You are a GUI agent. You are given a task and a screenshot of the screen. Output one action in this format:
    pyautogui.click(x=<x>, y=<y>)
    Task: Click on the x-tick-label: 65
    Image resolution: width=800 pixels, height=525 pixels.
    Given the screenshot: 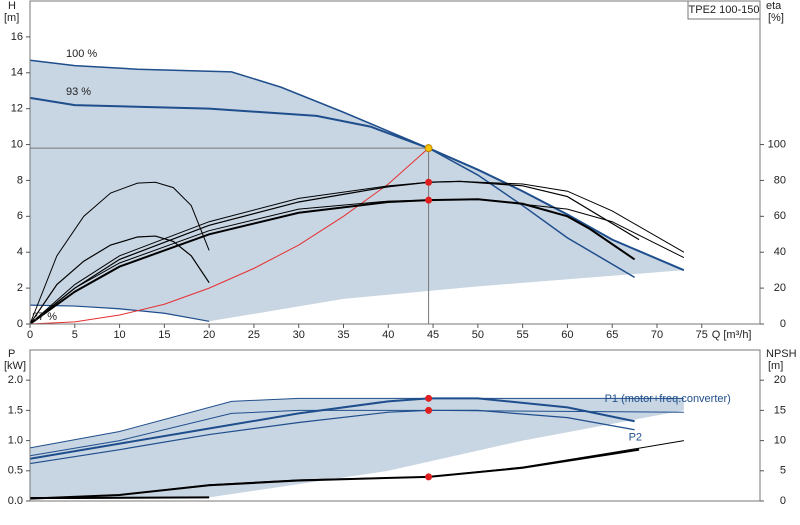 What is the action you would take?
    pyautogui.click(x=612, y=335)
    